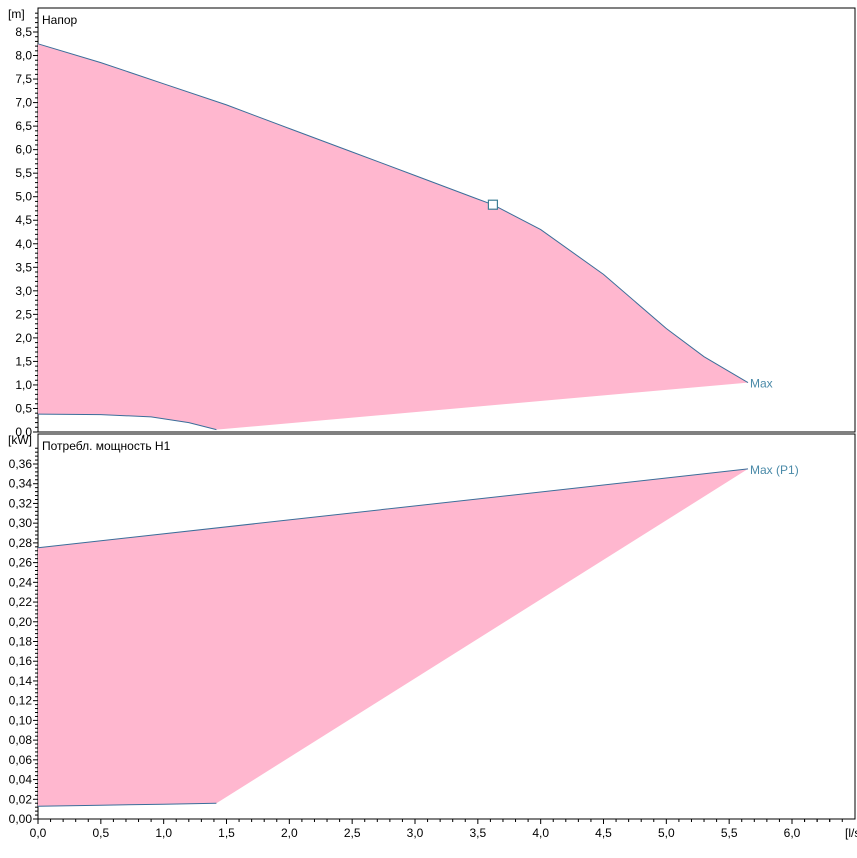  Describe the element at coordinates (23, 220) in the screenshot. I see `y-tick-label: 4,5` at that location.